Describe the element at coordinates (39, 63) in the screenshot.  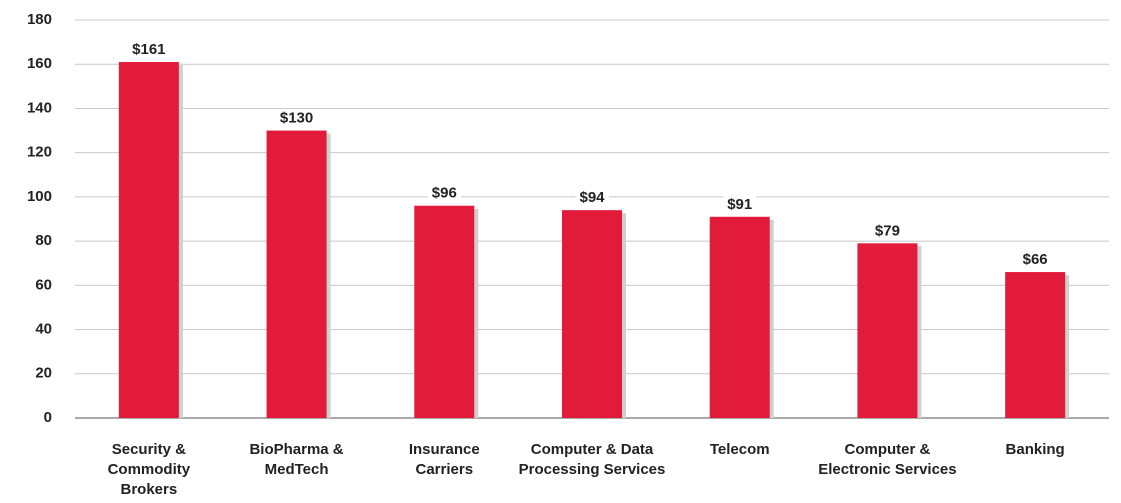
I see `y-tick-label: 160` at that location.